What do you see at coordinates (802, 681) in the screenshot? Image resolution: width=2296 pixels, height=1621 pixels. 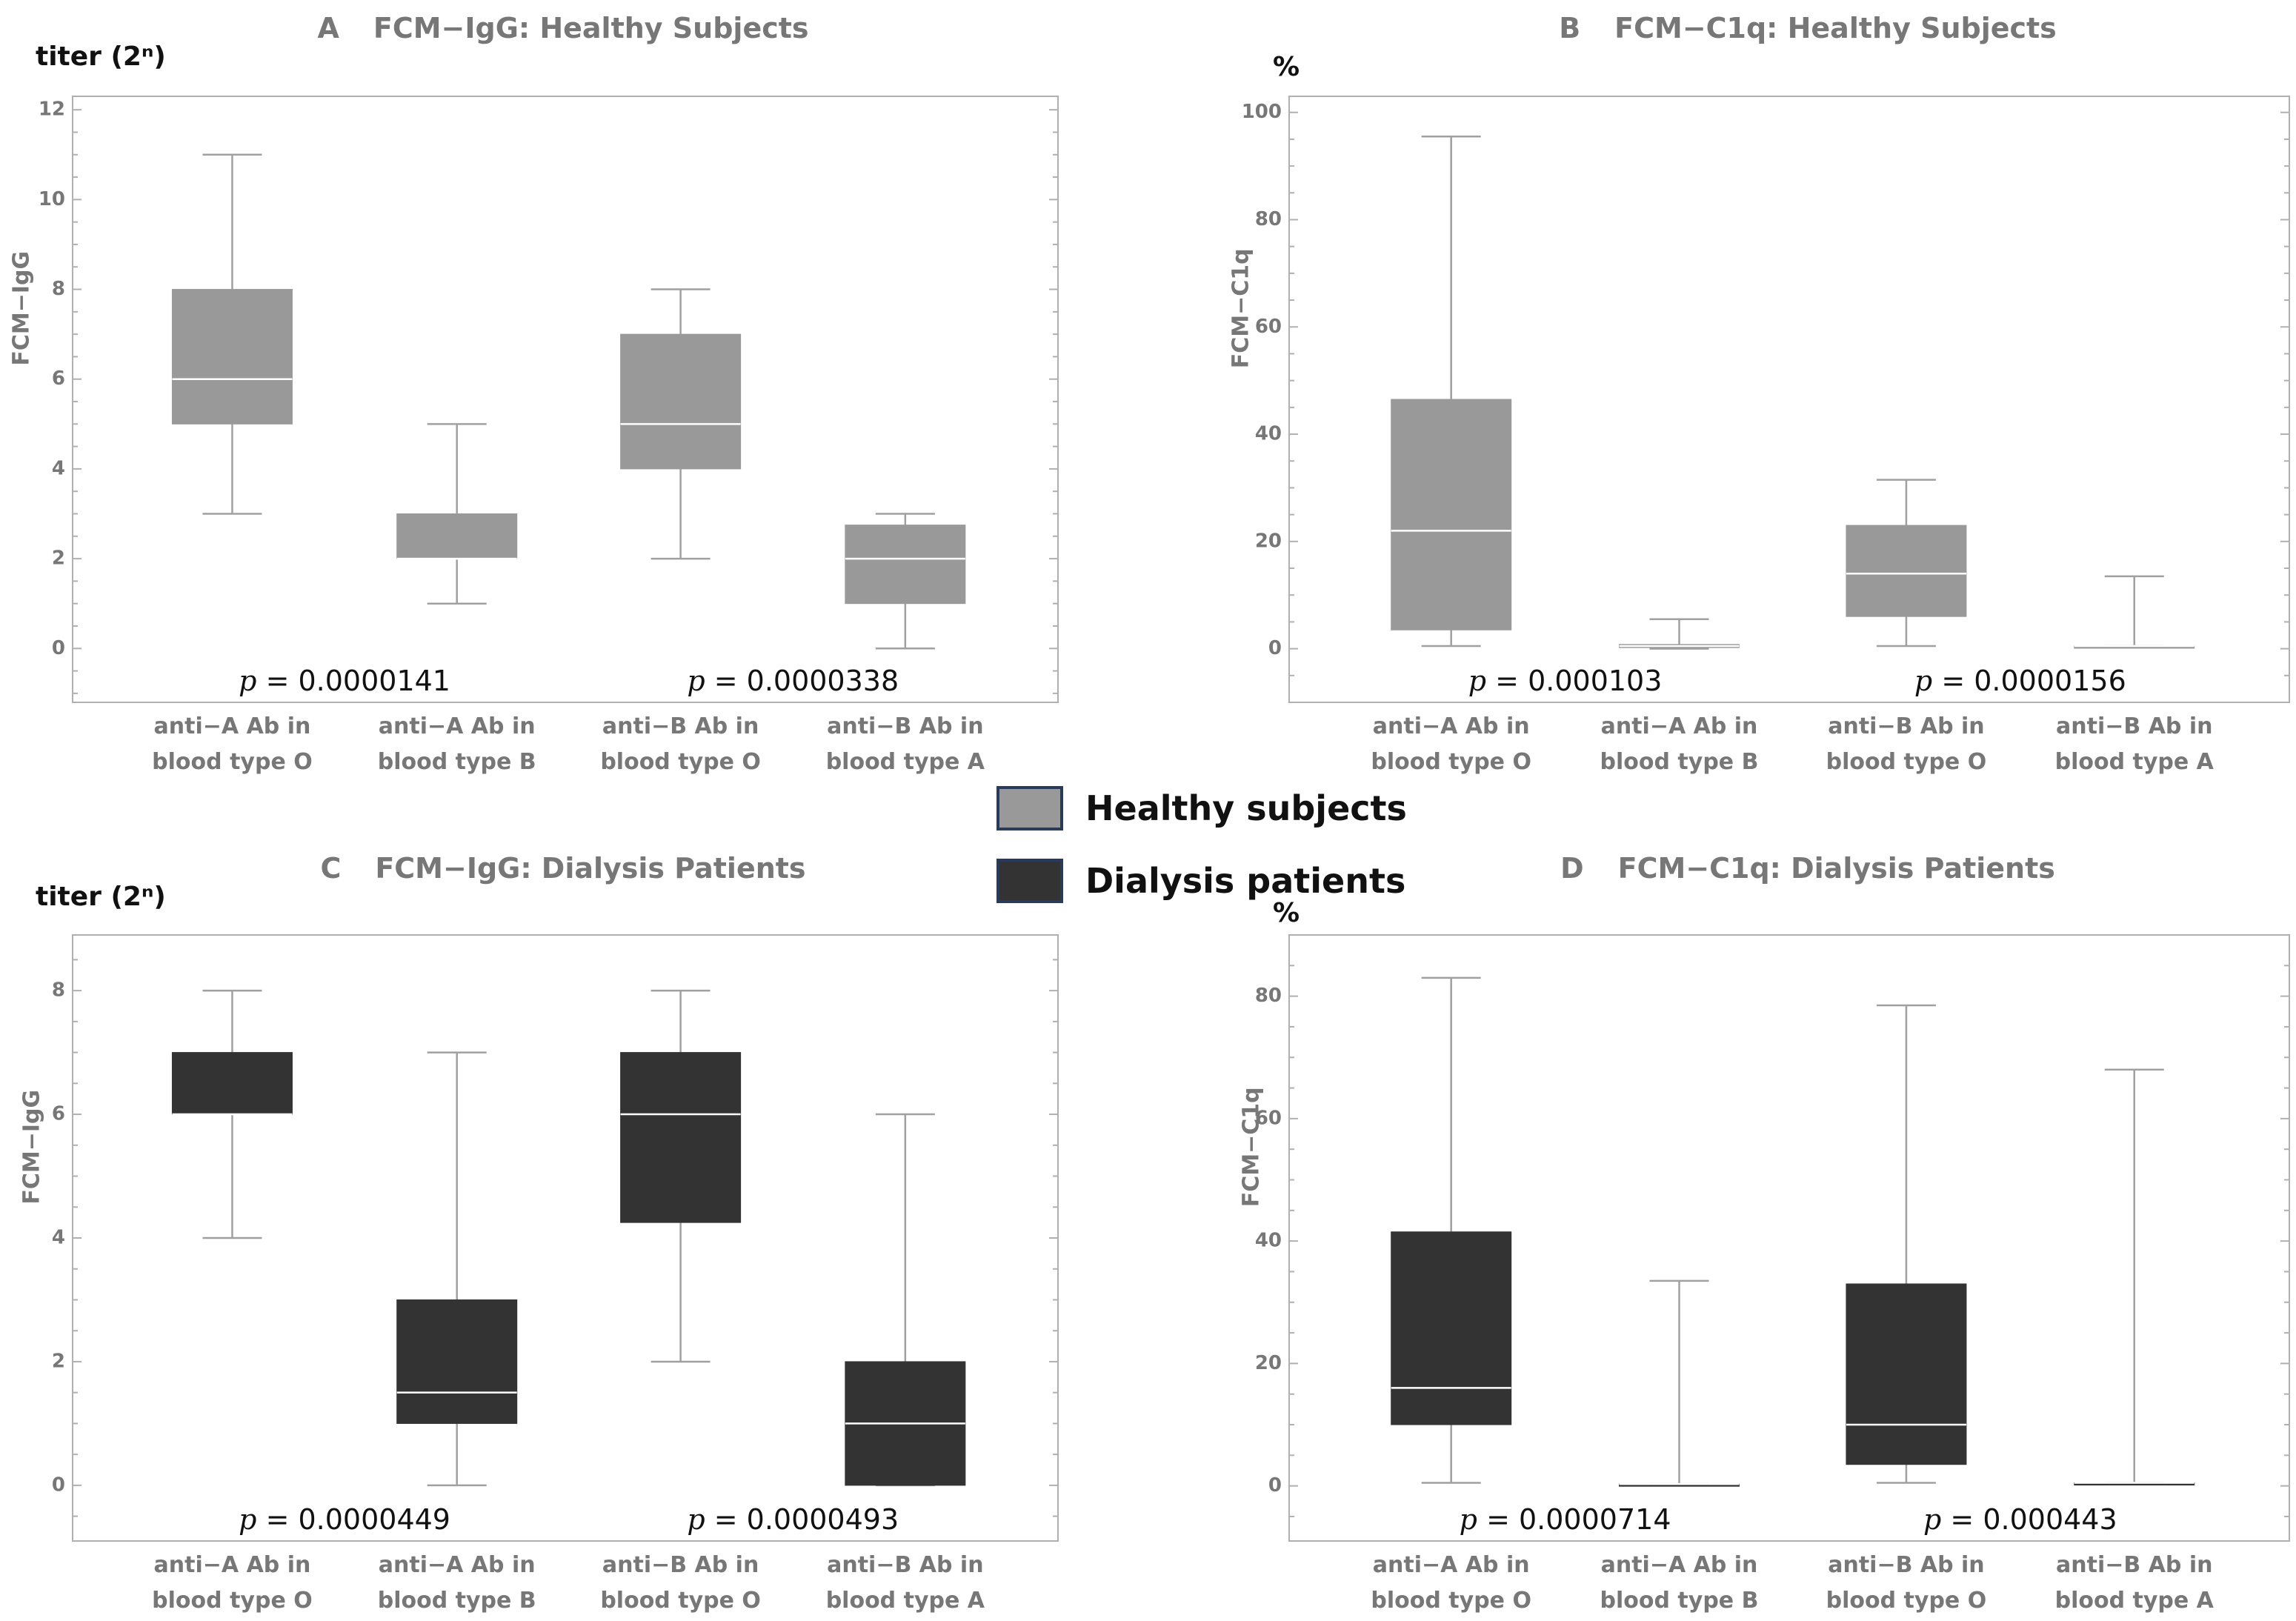 I see `p-value-text: = 0.0000338` at bounding box center [802, 681].